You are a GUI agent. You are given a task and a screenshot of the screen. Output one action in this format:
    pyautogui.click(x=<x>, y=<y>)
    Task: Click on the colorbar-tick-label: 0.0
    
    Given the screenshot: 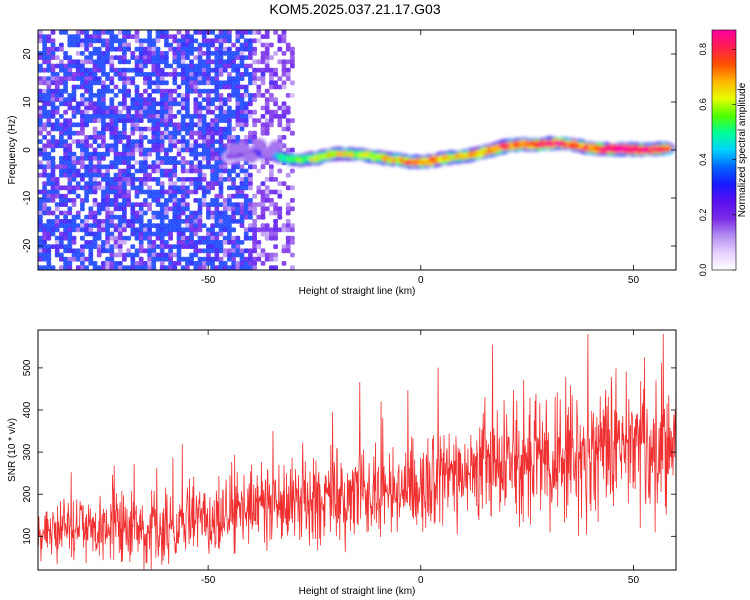 What is the action you would take?
    pyautogui.click(x=703, y=270)
    